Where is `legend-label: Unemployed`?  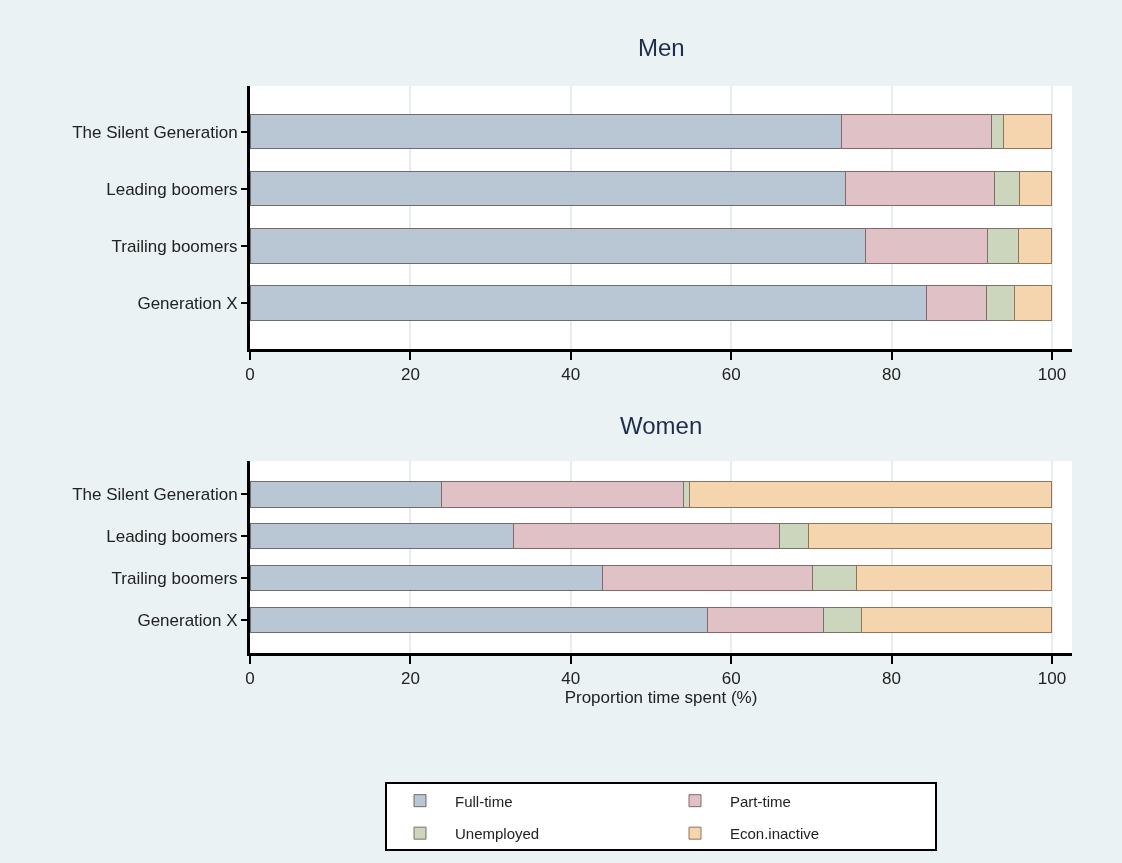
legend-label: Unemployed is located at coordinates (497, 834).